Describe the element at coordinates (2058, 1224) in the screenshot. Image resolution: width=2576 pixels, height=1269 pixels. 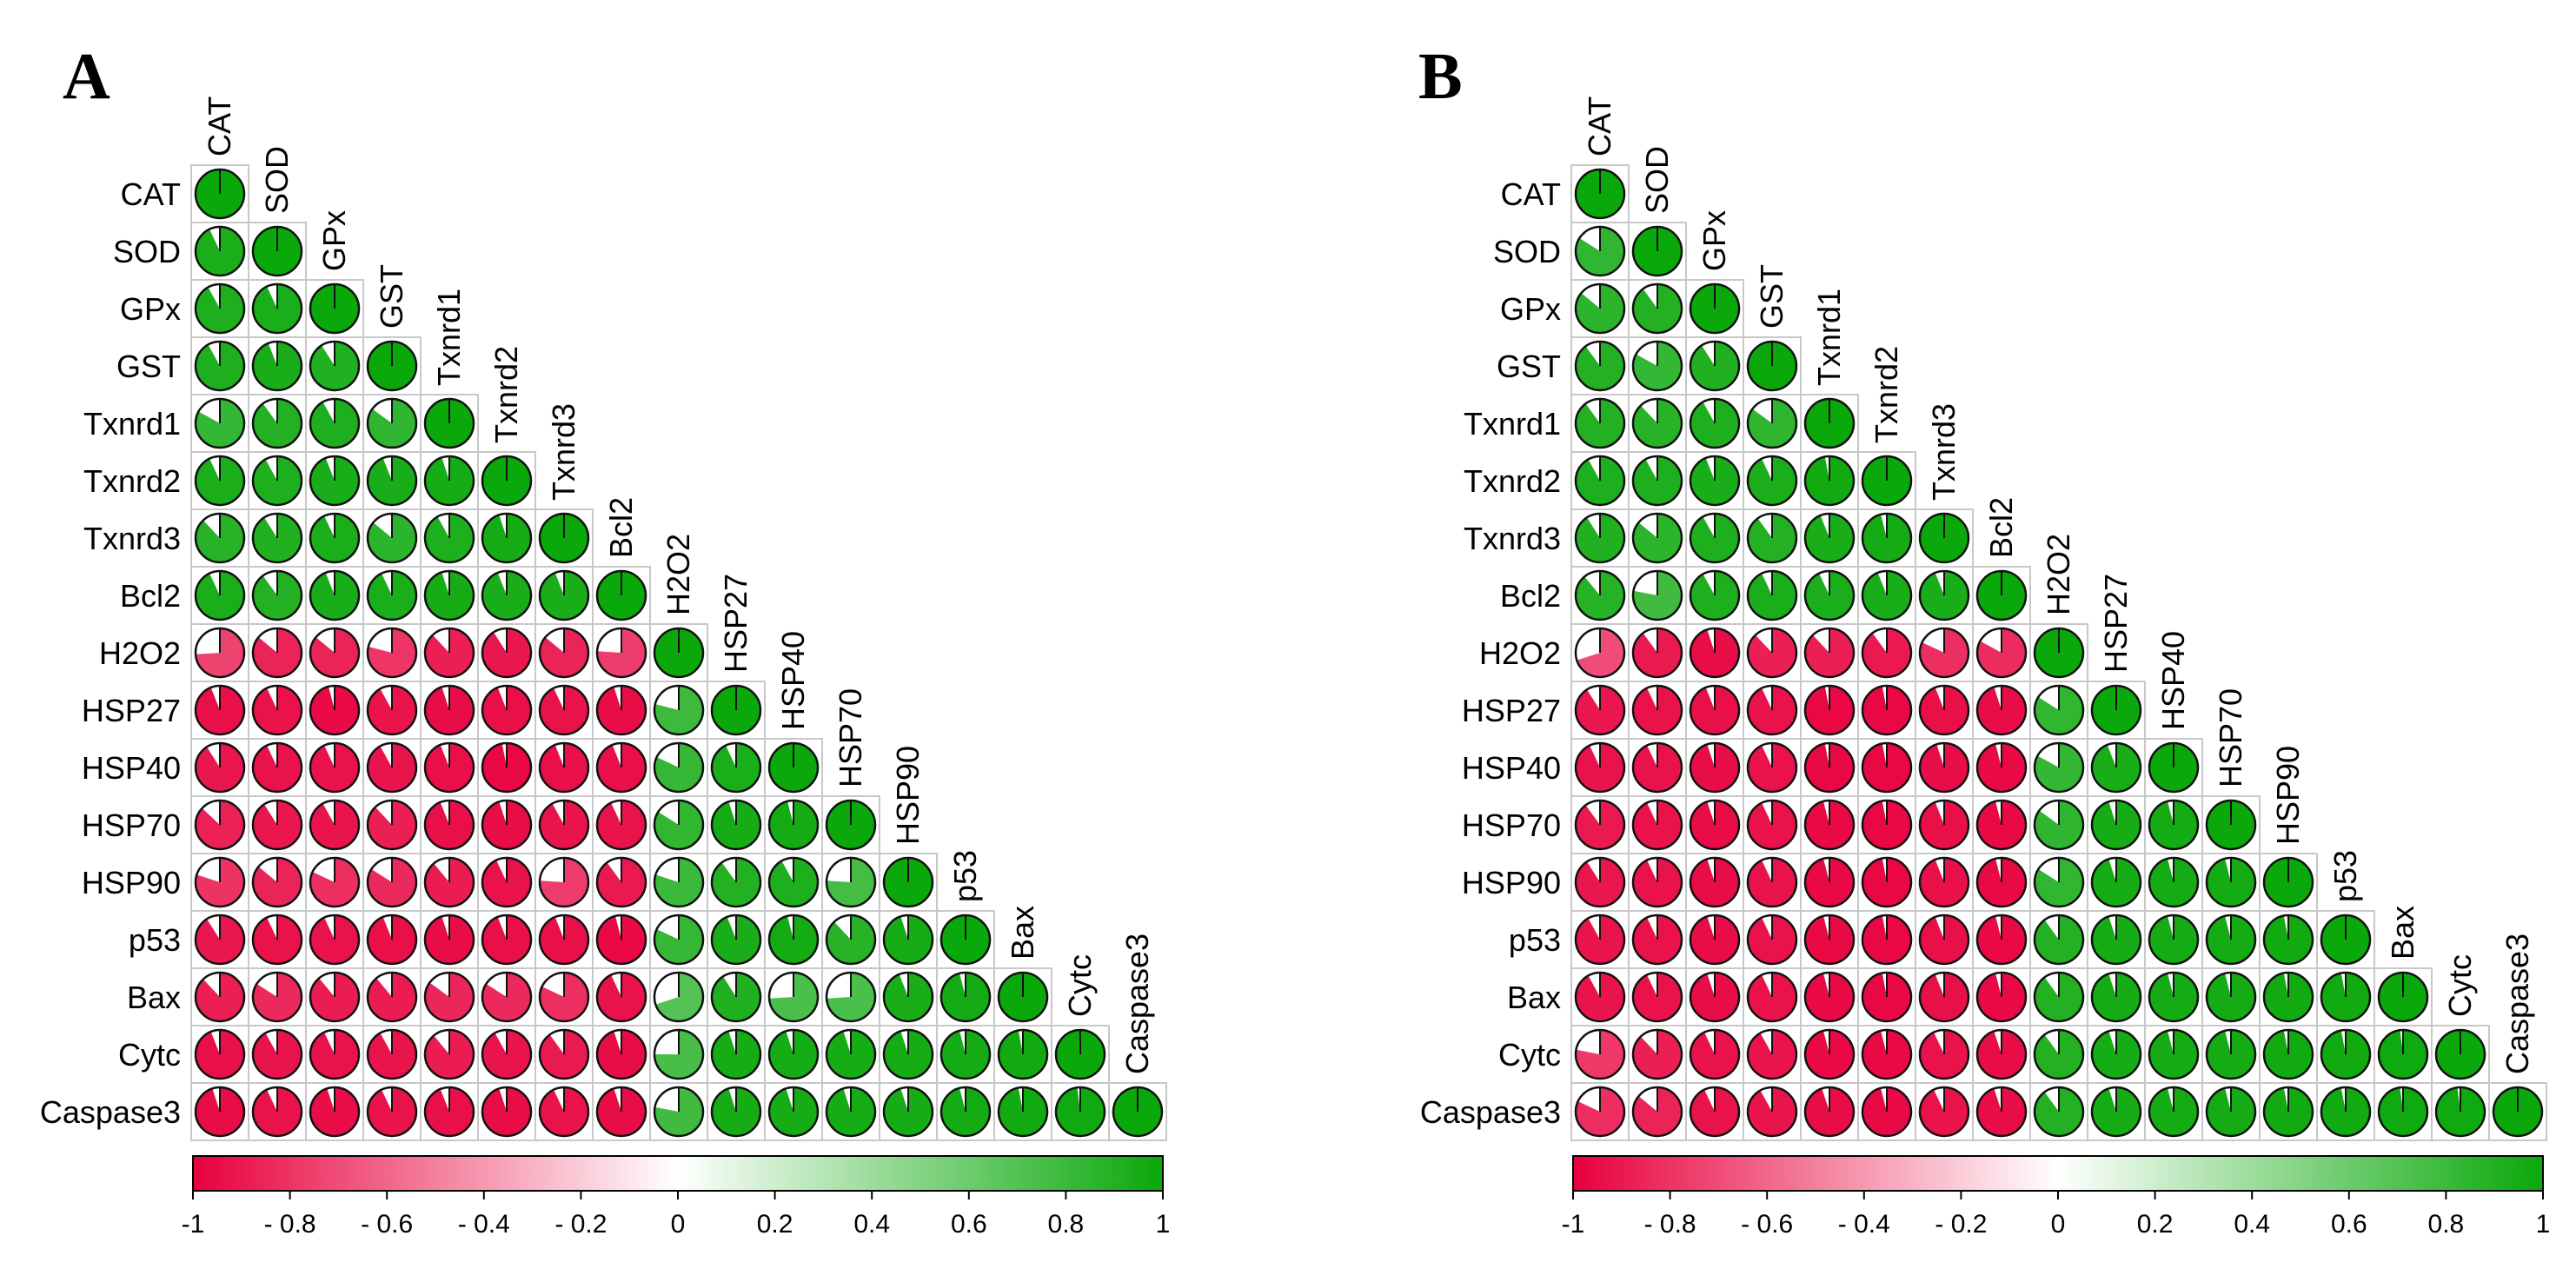
I see `colorbar-tick-label: 0` at that location.